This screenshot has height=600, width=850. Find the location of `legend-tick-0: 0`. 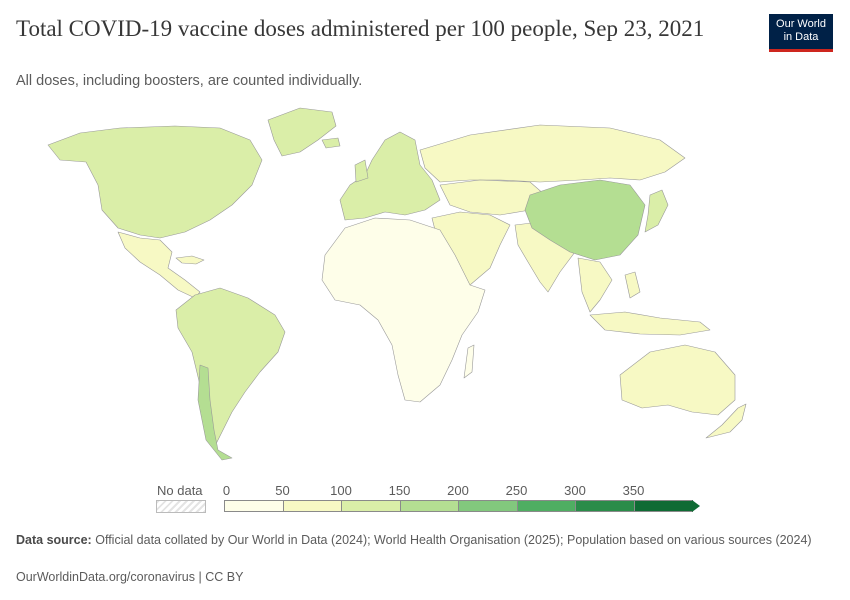

legend-tick-0: 0 is located at coordinates (226, 490).